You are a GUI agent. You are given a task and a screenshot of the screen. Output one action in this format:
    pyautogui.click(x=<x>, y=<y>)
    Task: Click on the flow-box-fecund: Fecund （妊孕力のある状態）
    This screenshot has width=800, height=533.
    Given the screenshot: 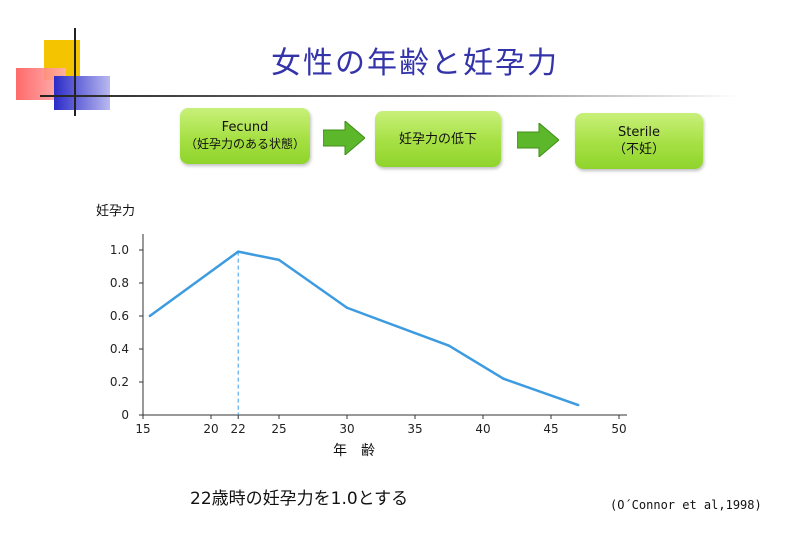 What is the action you would take?
    pyautogui.click(x=245, y=136)
    